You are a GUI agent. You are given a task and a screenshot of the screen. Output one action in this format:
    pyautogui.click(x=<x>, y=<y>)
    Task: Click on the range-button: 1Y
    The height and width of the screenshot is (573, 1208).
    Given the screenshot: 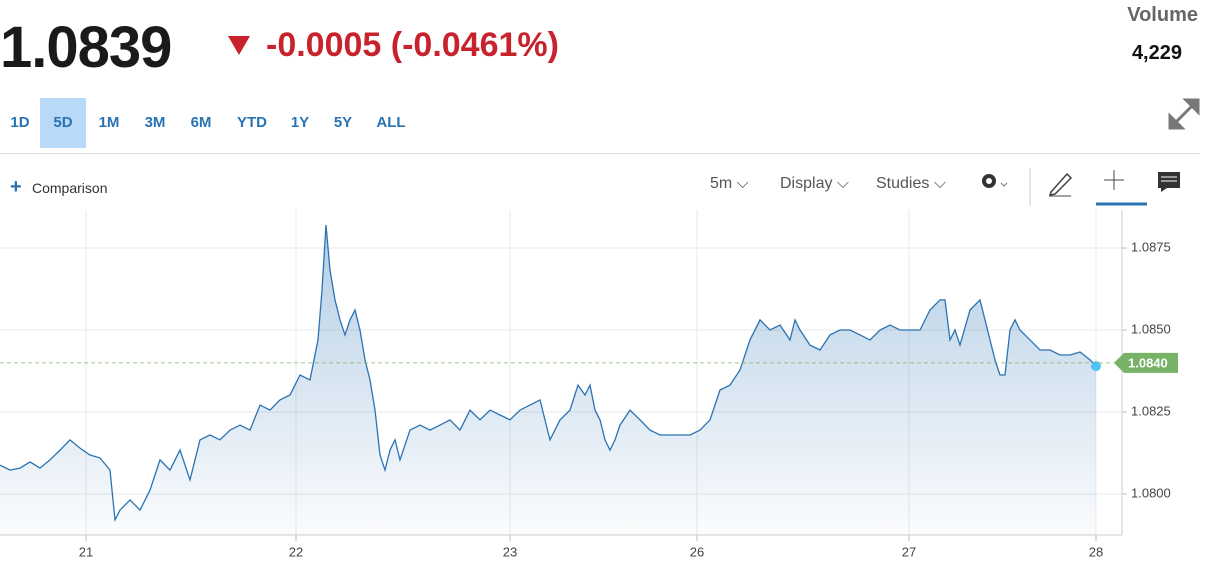 What is the action you would take?
    pyautogui.click(x=300, y=122)
    